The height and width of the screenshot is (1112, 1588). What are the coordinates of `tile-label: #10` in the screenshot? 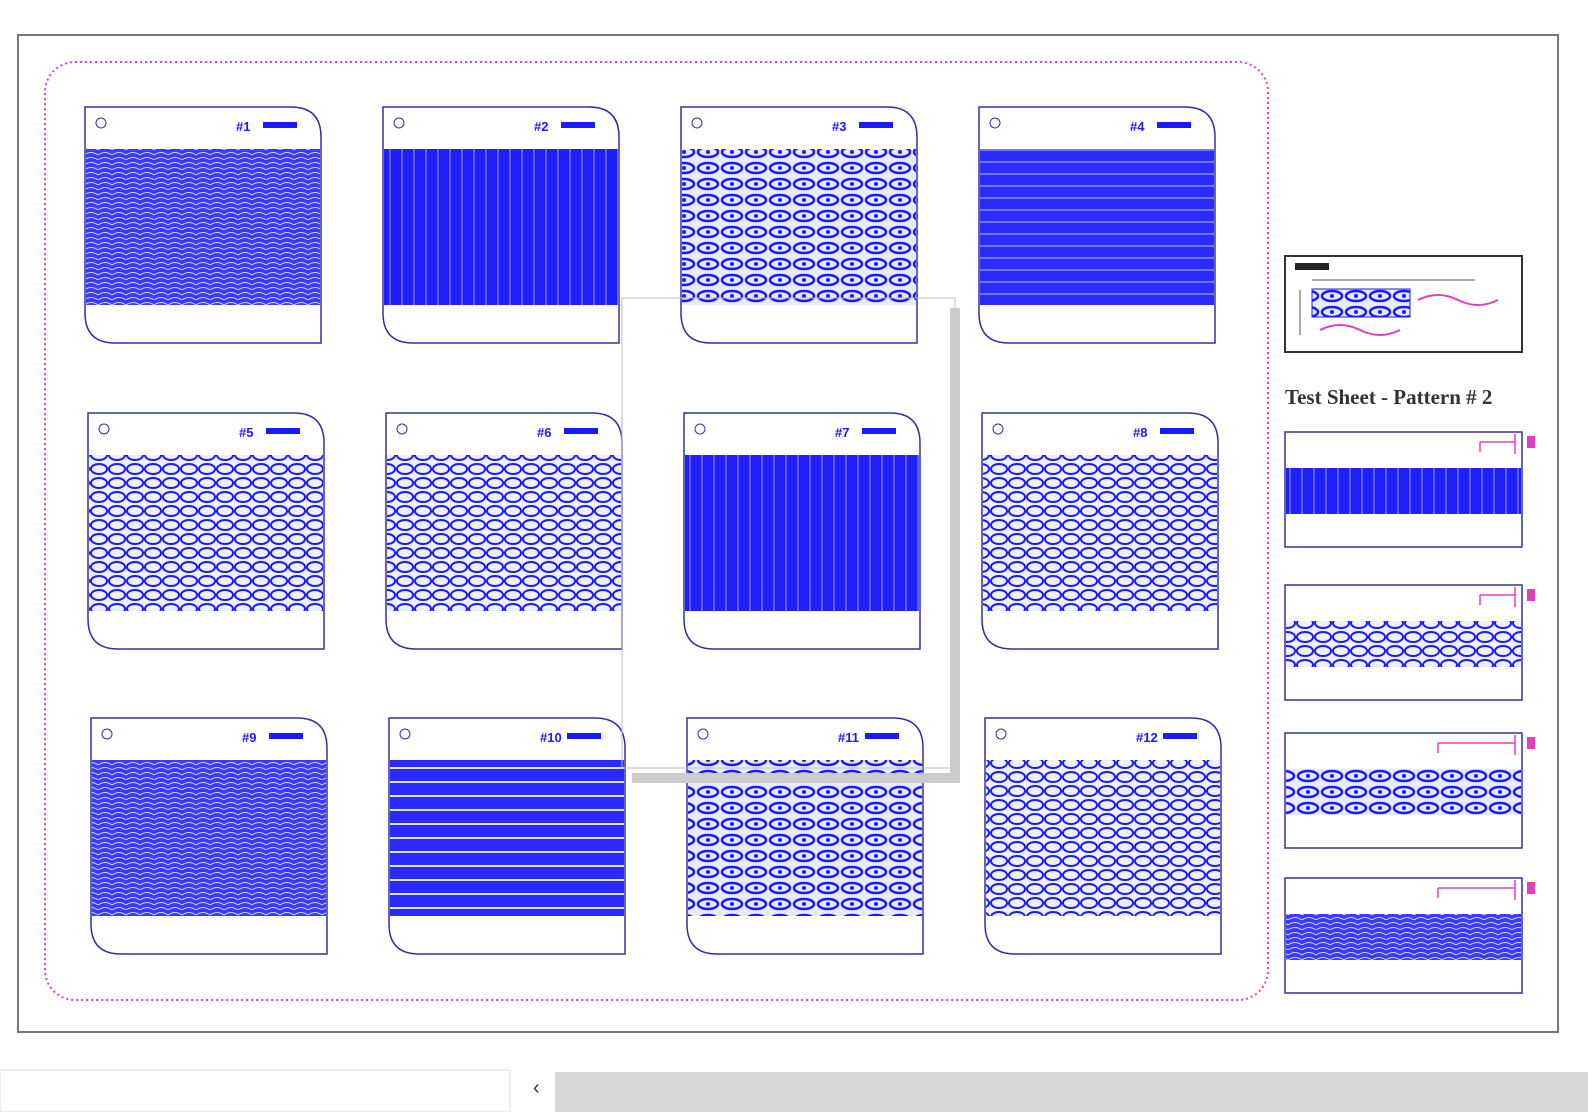 It's located at (551, 737).